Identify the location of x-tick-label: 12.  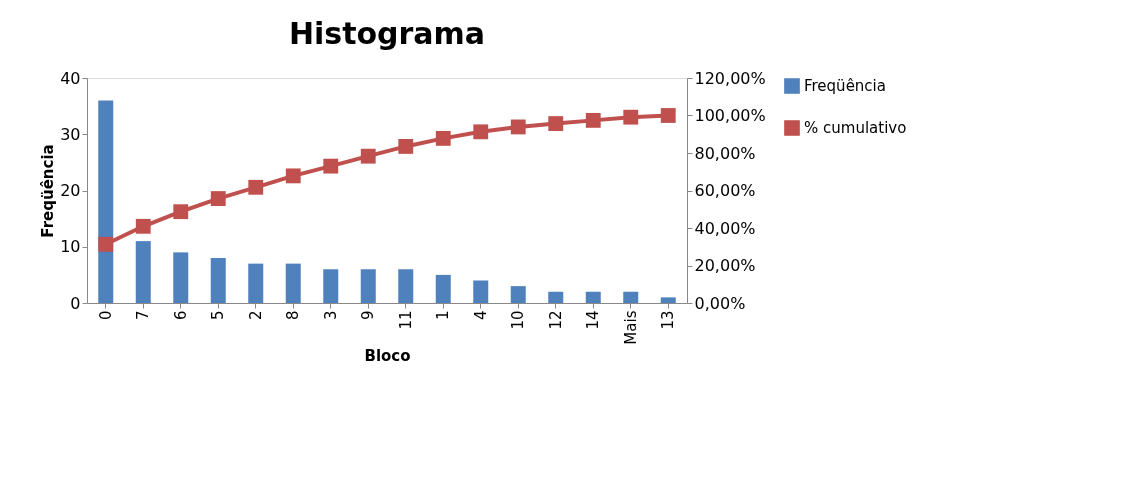
(555, 320).